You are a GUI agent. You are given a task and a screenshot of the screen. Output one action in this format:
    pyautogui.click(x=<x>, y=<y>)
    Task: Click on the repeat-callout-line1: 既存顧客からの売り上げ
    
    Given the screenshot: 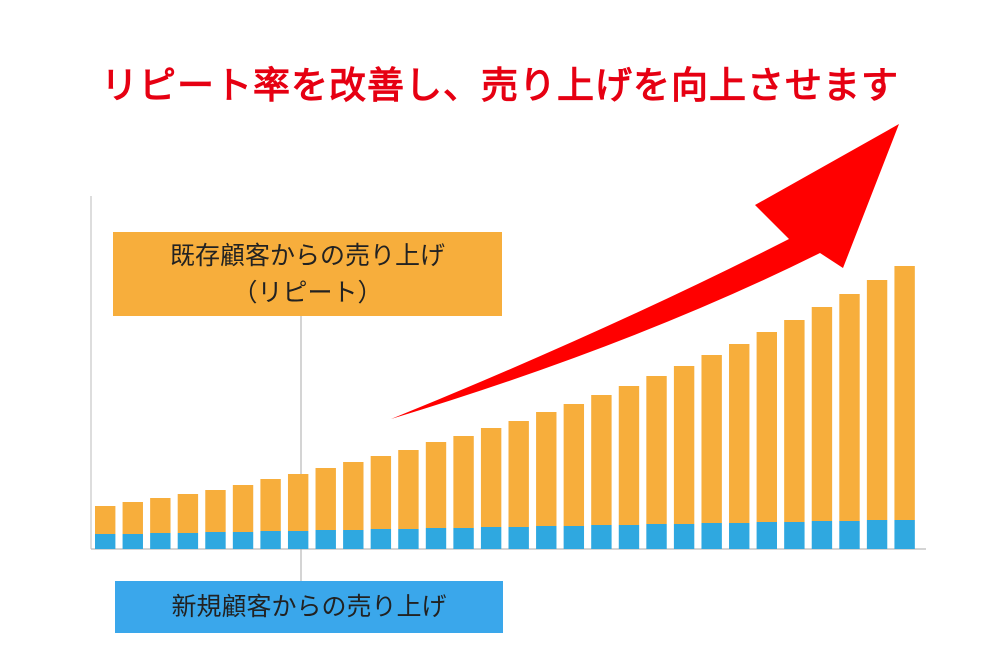 What is the action you would take?
    pyautogui.click(x=307, y=255)
    